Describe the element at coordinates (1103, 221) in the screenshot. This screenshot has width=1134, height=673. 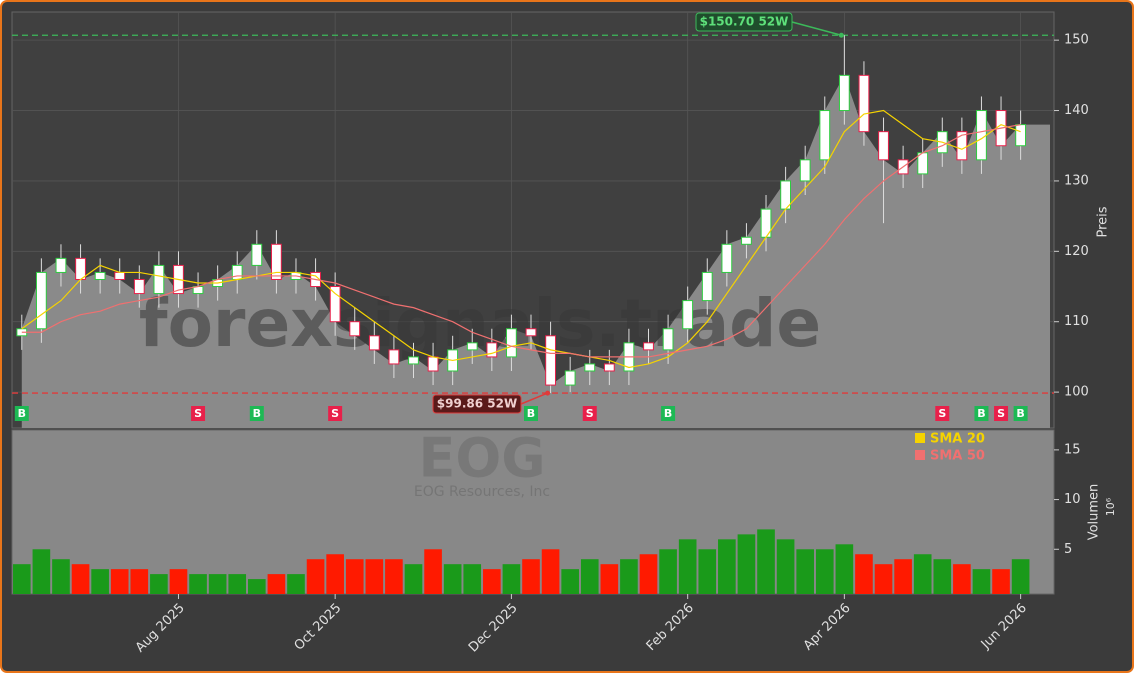
I see `y-axis-title: Preis` at that location.